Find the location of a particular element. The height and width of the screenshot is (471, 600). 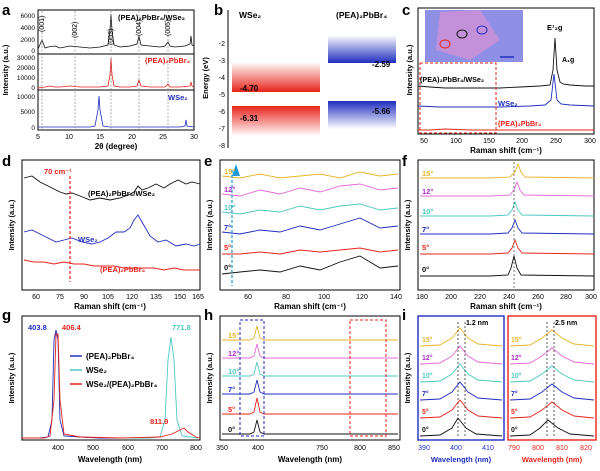

c-circle-blue is located at coordinates (482, 30).